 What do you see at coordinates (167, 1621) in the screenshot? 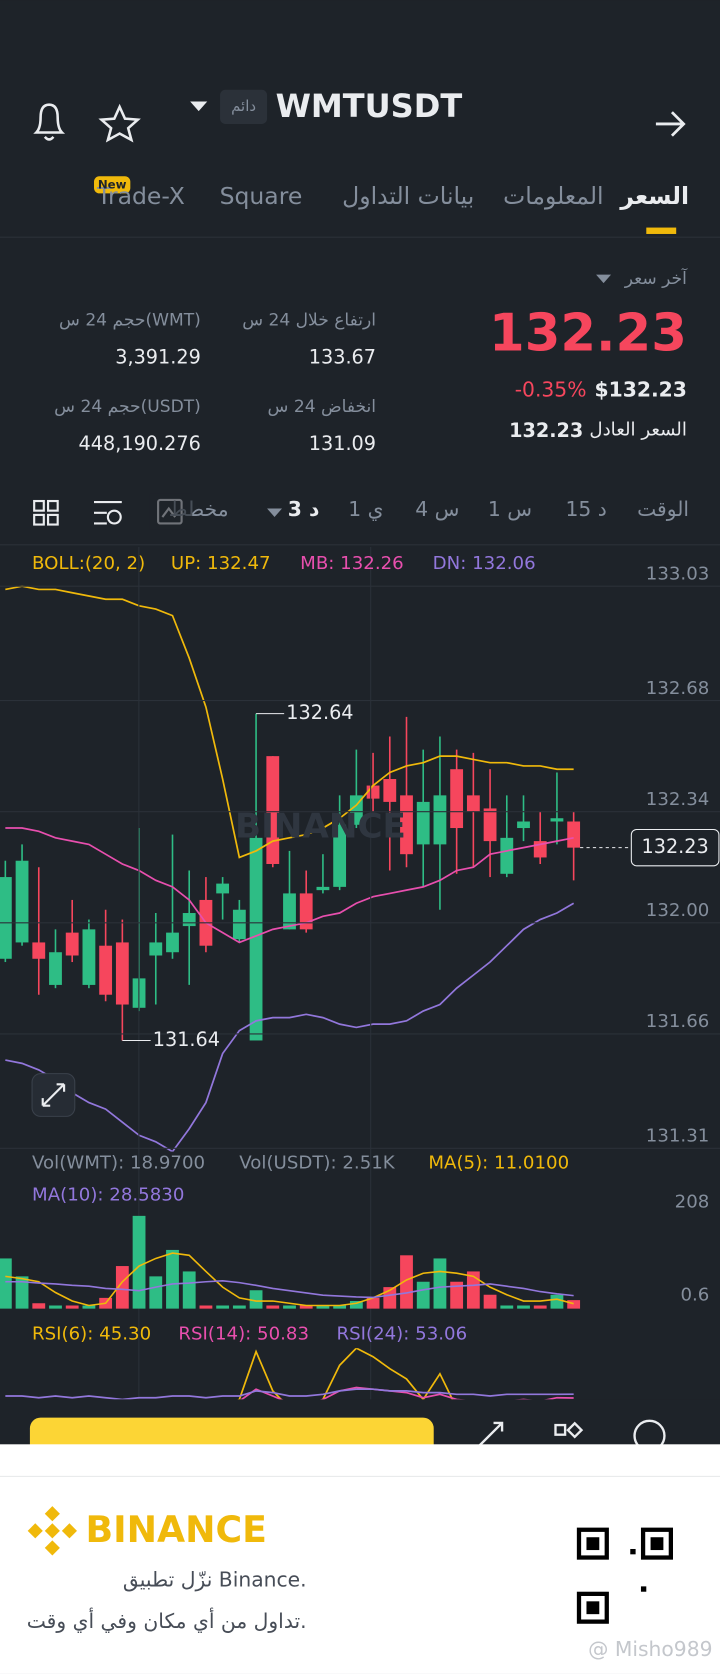
I see `footer-text: تداول من أي مكان وفي أي وقت.` at bounding box center [167, 1621].